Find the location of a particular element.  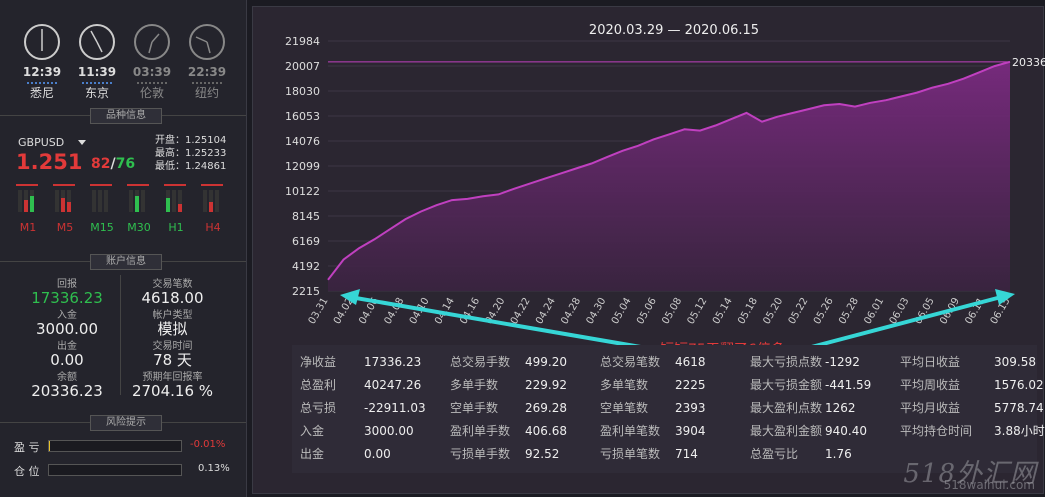

clock-time: 22:39 is located at coordinates (207, 72).